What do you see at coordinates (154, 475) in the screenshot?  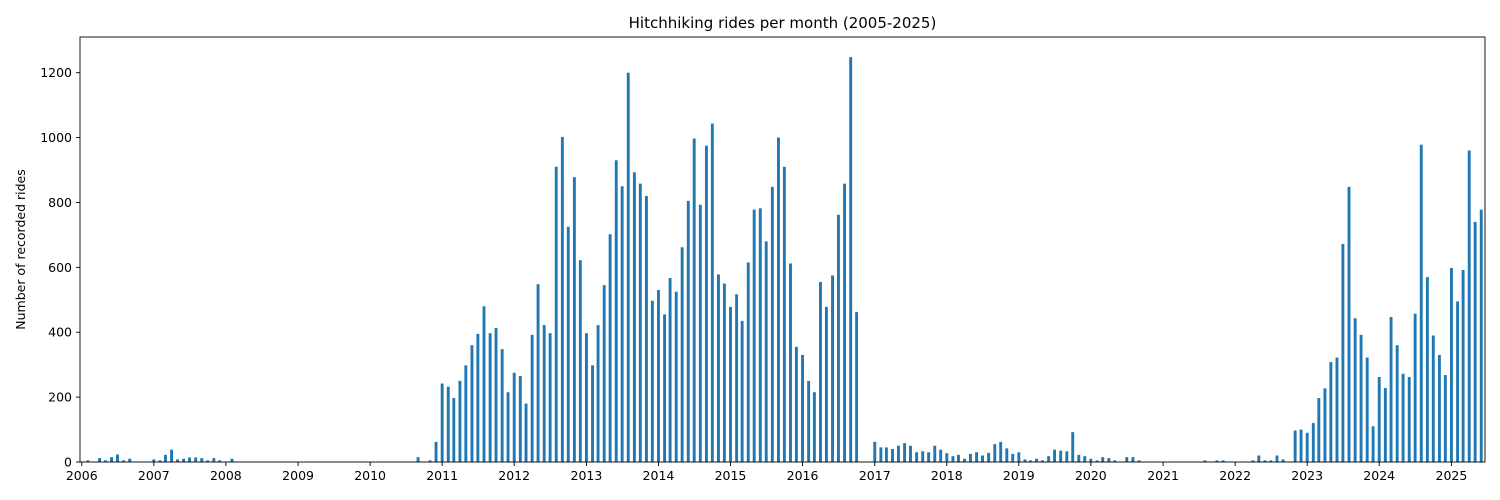 I see `x-tick-label: 2007` at bounding box center [154, 475].